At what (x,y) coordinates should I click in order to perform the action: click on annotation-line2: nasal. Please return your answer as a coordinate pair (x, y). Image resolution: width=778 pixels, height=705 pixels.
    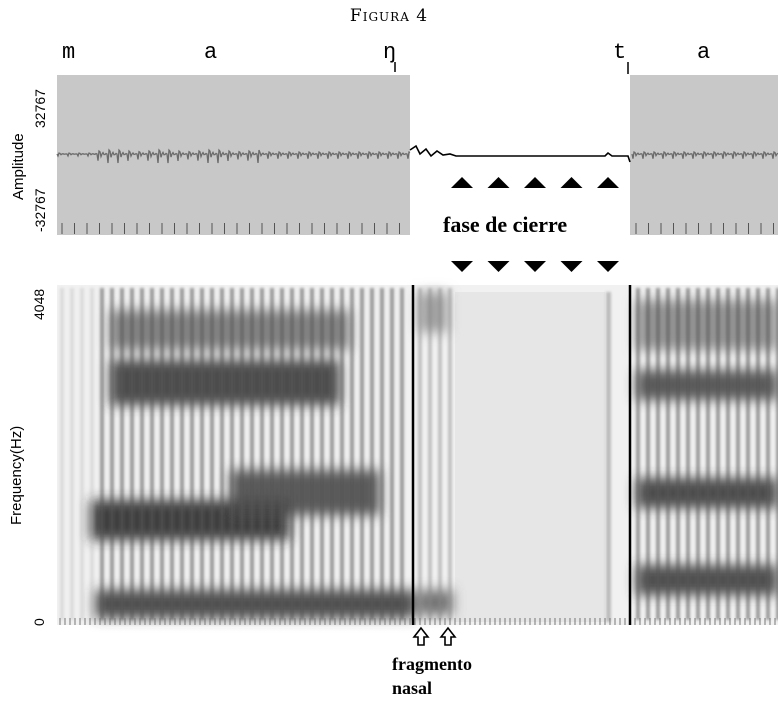
    Looking at the image, I should click on (412, 688).